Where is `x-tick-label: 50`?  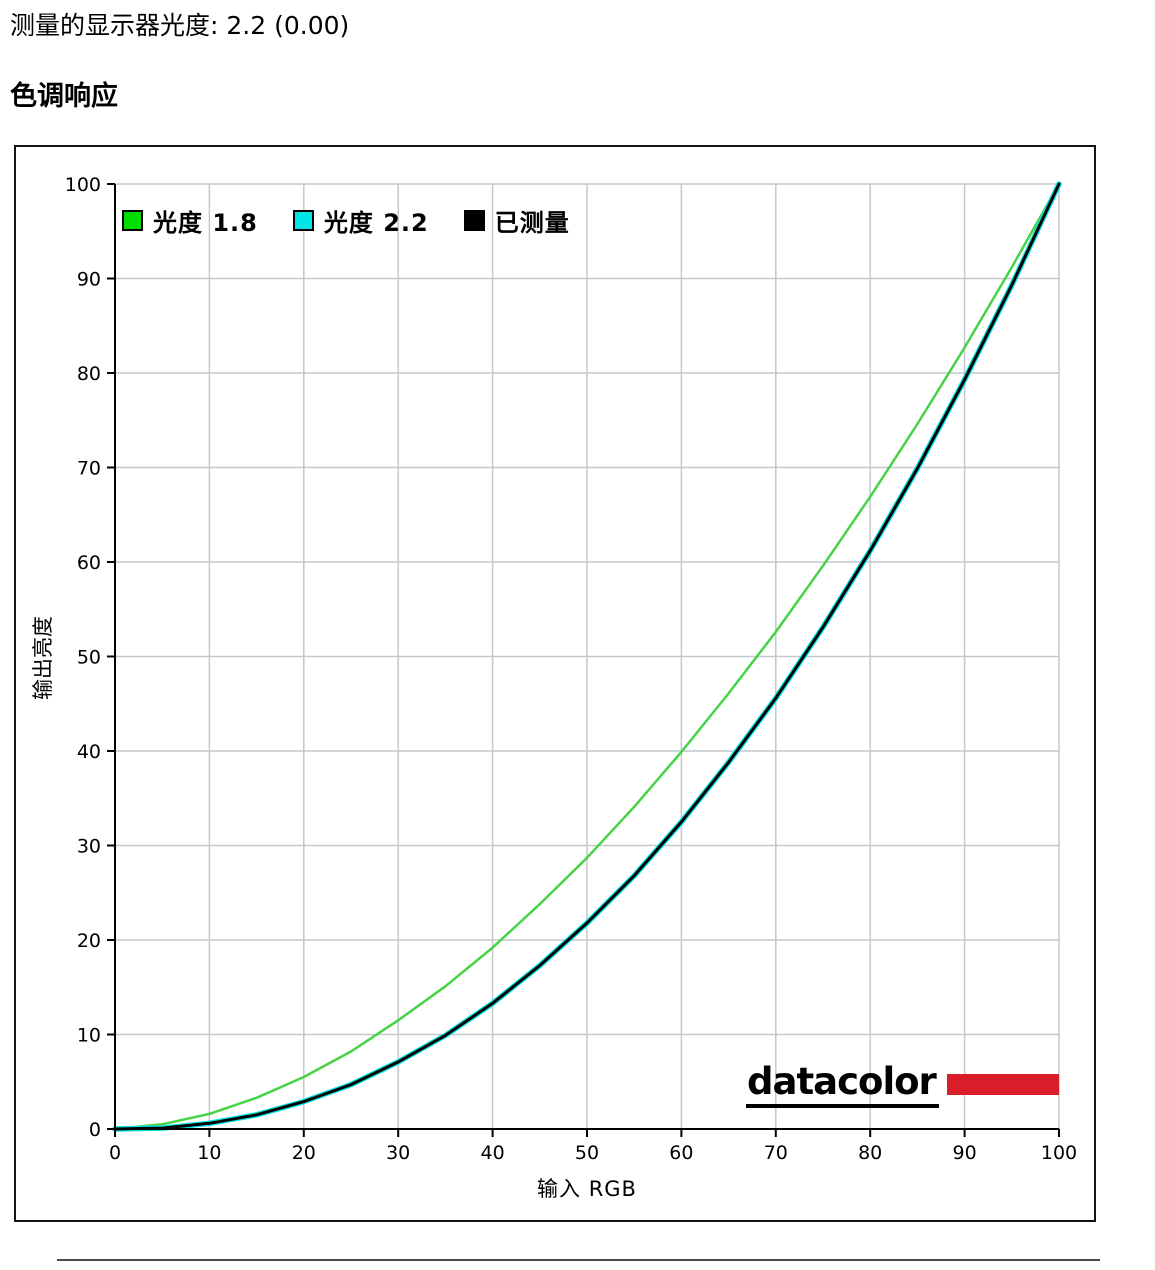 x-tick-label: 50 is located at coordinates (587, 1153).